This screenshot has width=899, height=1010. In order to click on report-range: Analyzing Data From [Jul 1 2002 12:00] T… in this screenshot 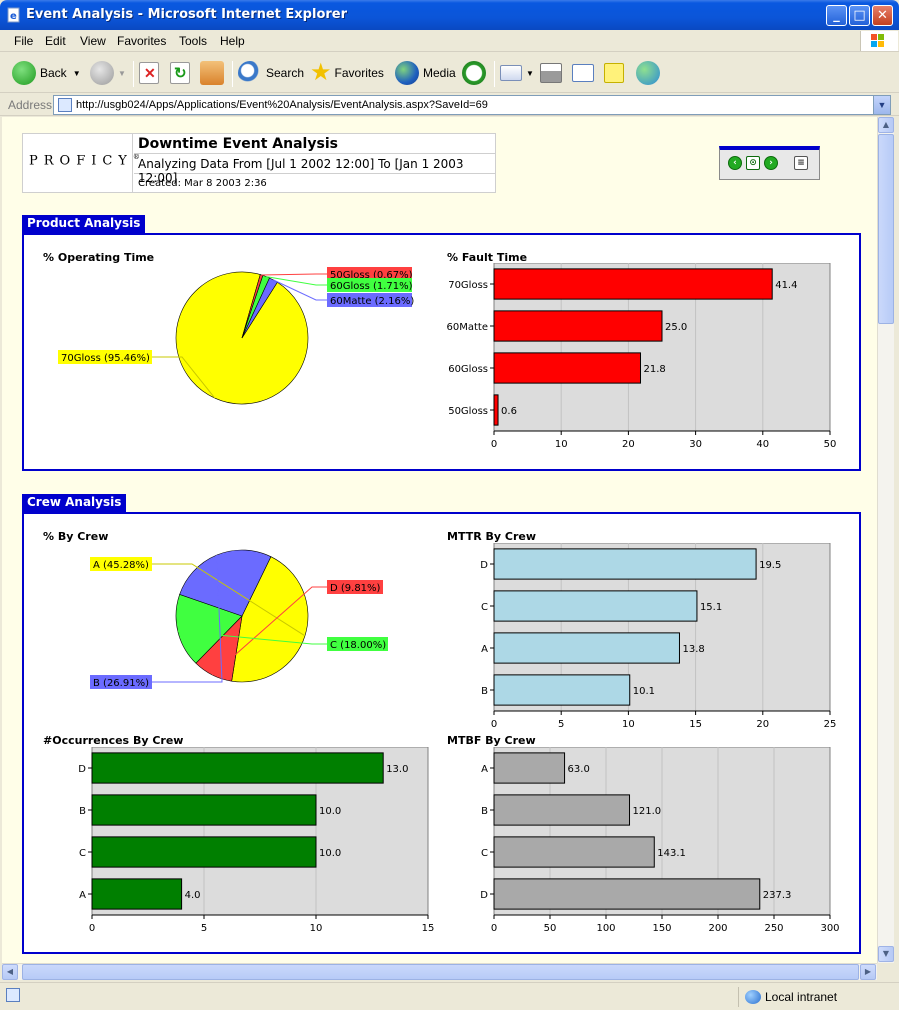, I will do `click(315, 169)`.